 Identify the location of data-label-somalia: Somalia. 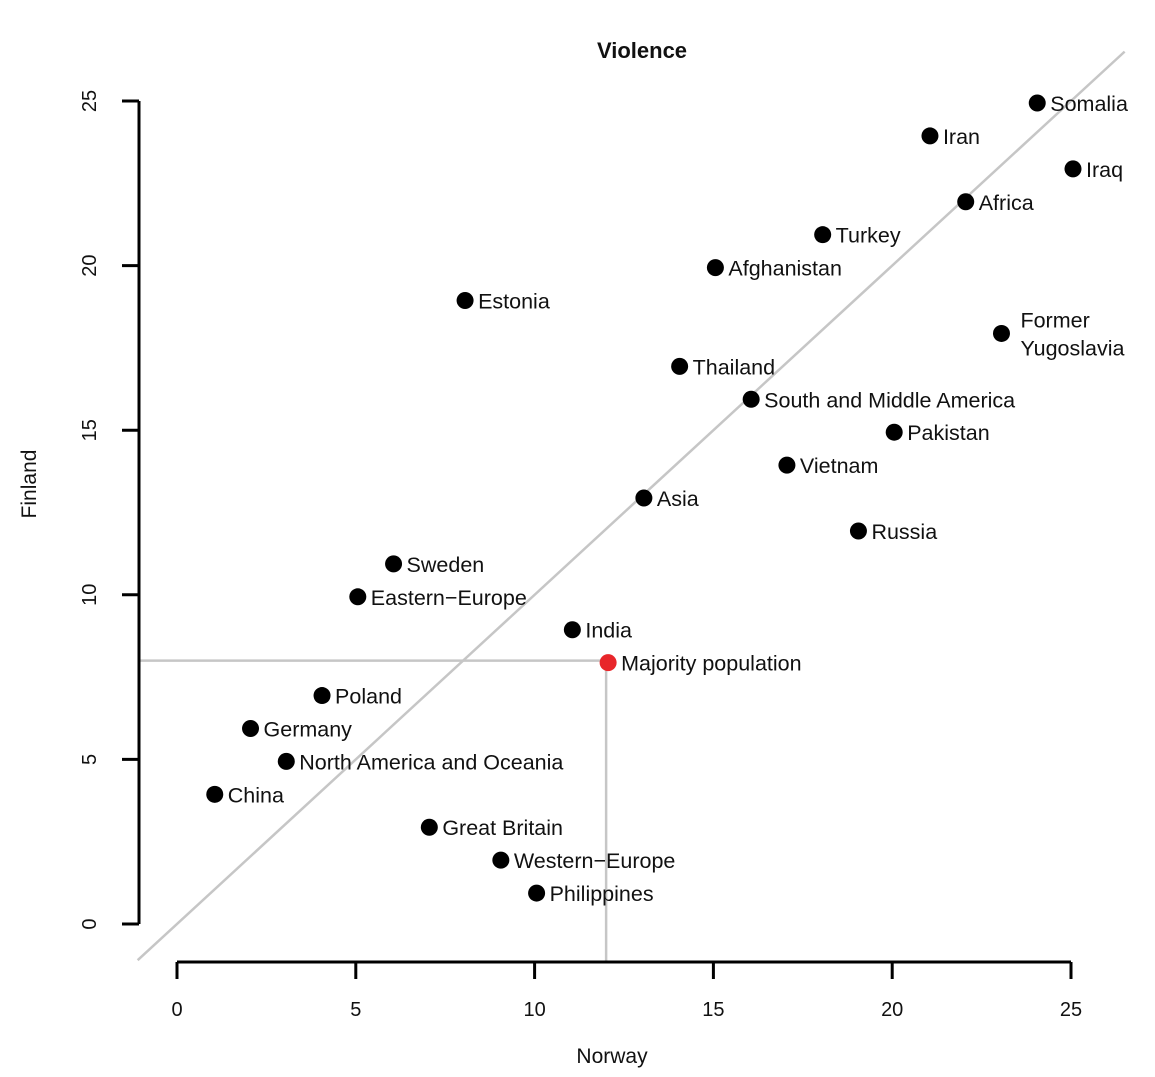
(1089, 104).